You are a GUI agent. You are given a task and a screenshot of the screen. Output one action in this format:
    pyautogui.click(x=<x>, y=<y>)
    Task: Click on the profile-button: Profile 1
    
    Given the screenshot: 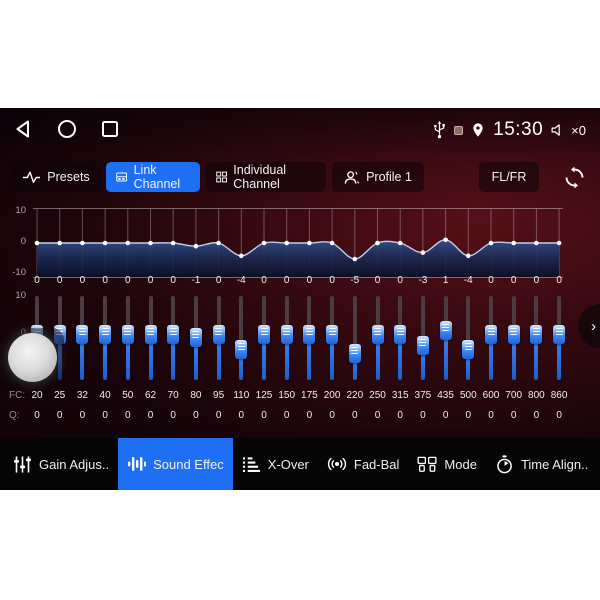 What is the action you would take?
    pyautogui.click(x=378, y=177)
    